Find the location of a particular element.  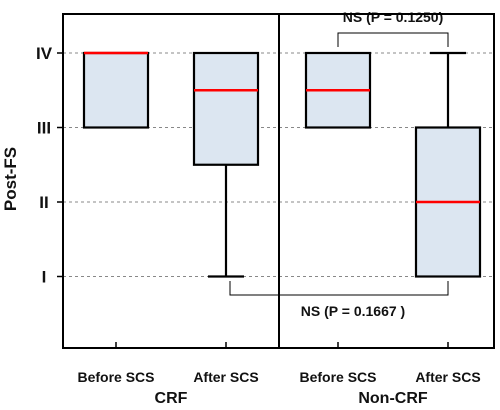

significance-bracket-top is located at coordinates (393, 39).